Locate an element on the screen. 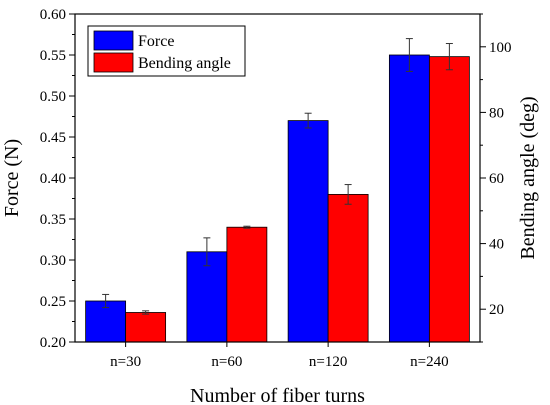  y2-tick-label: 60 is located at coordinates (496, 179).